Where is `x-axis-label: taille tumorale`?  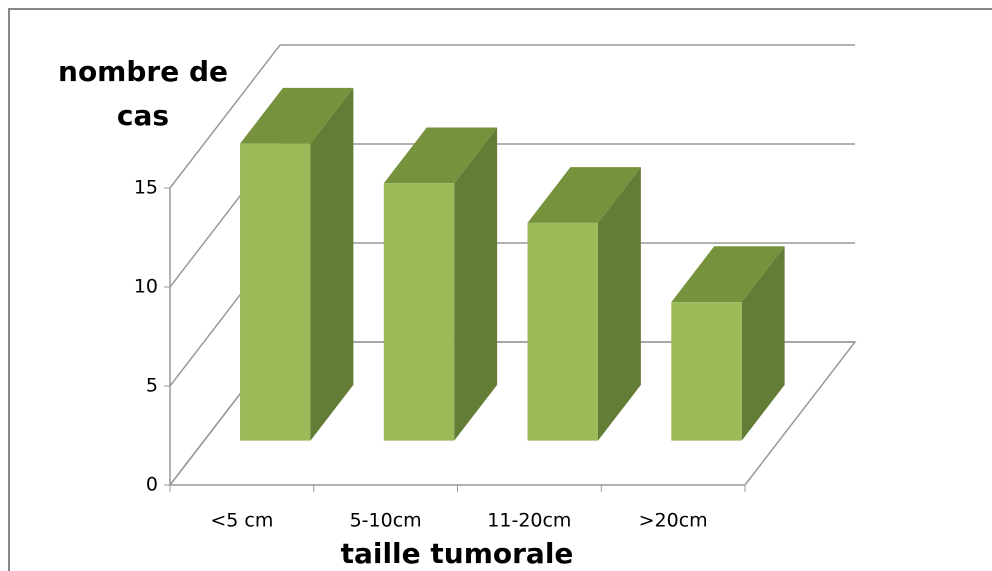 x-axis-label: taille tumorale is located at coordinates (457, 553).